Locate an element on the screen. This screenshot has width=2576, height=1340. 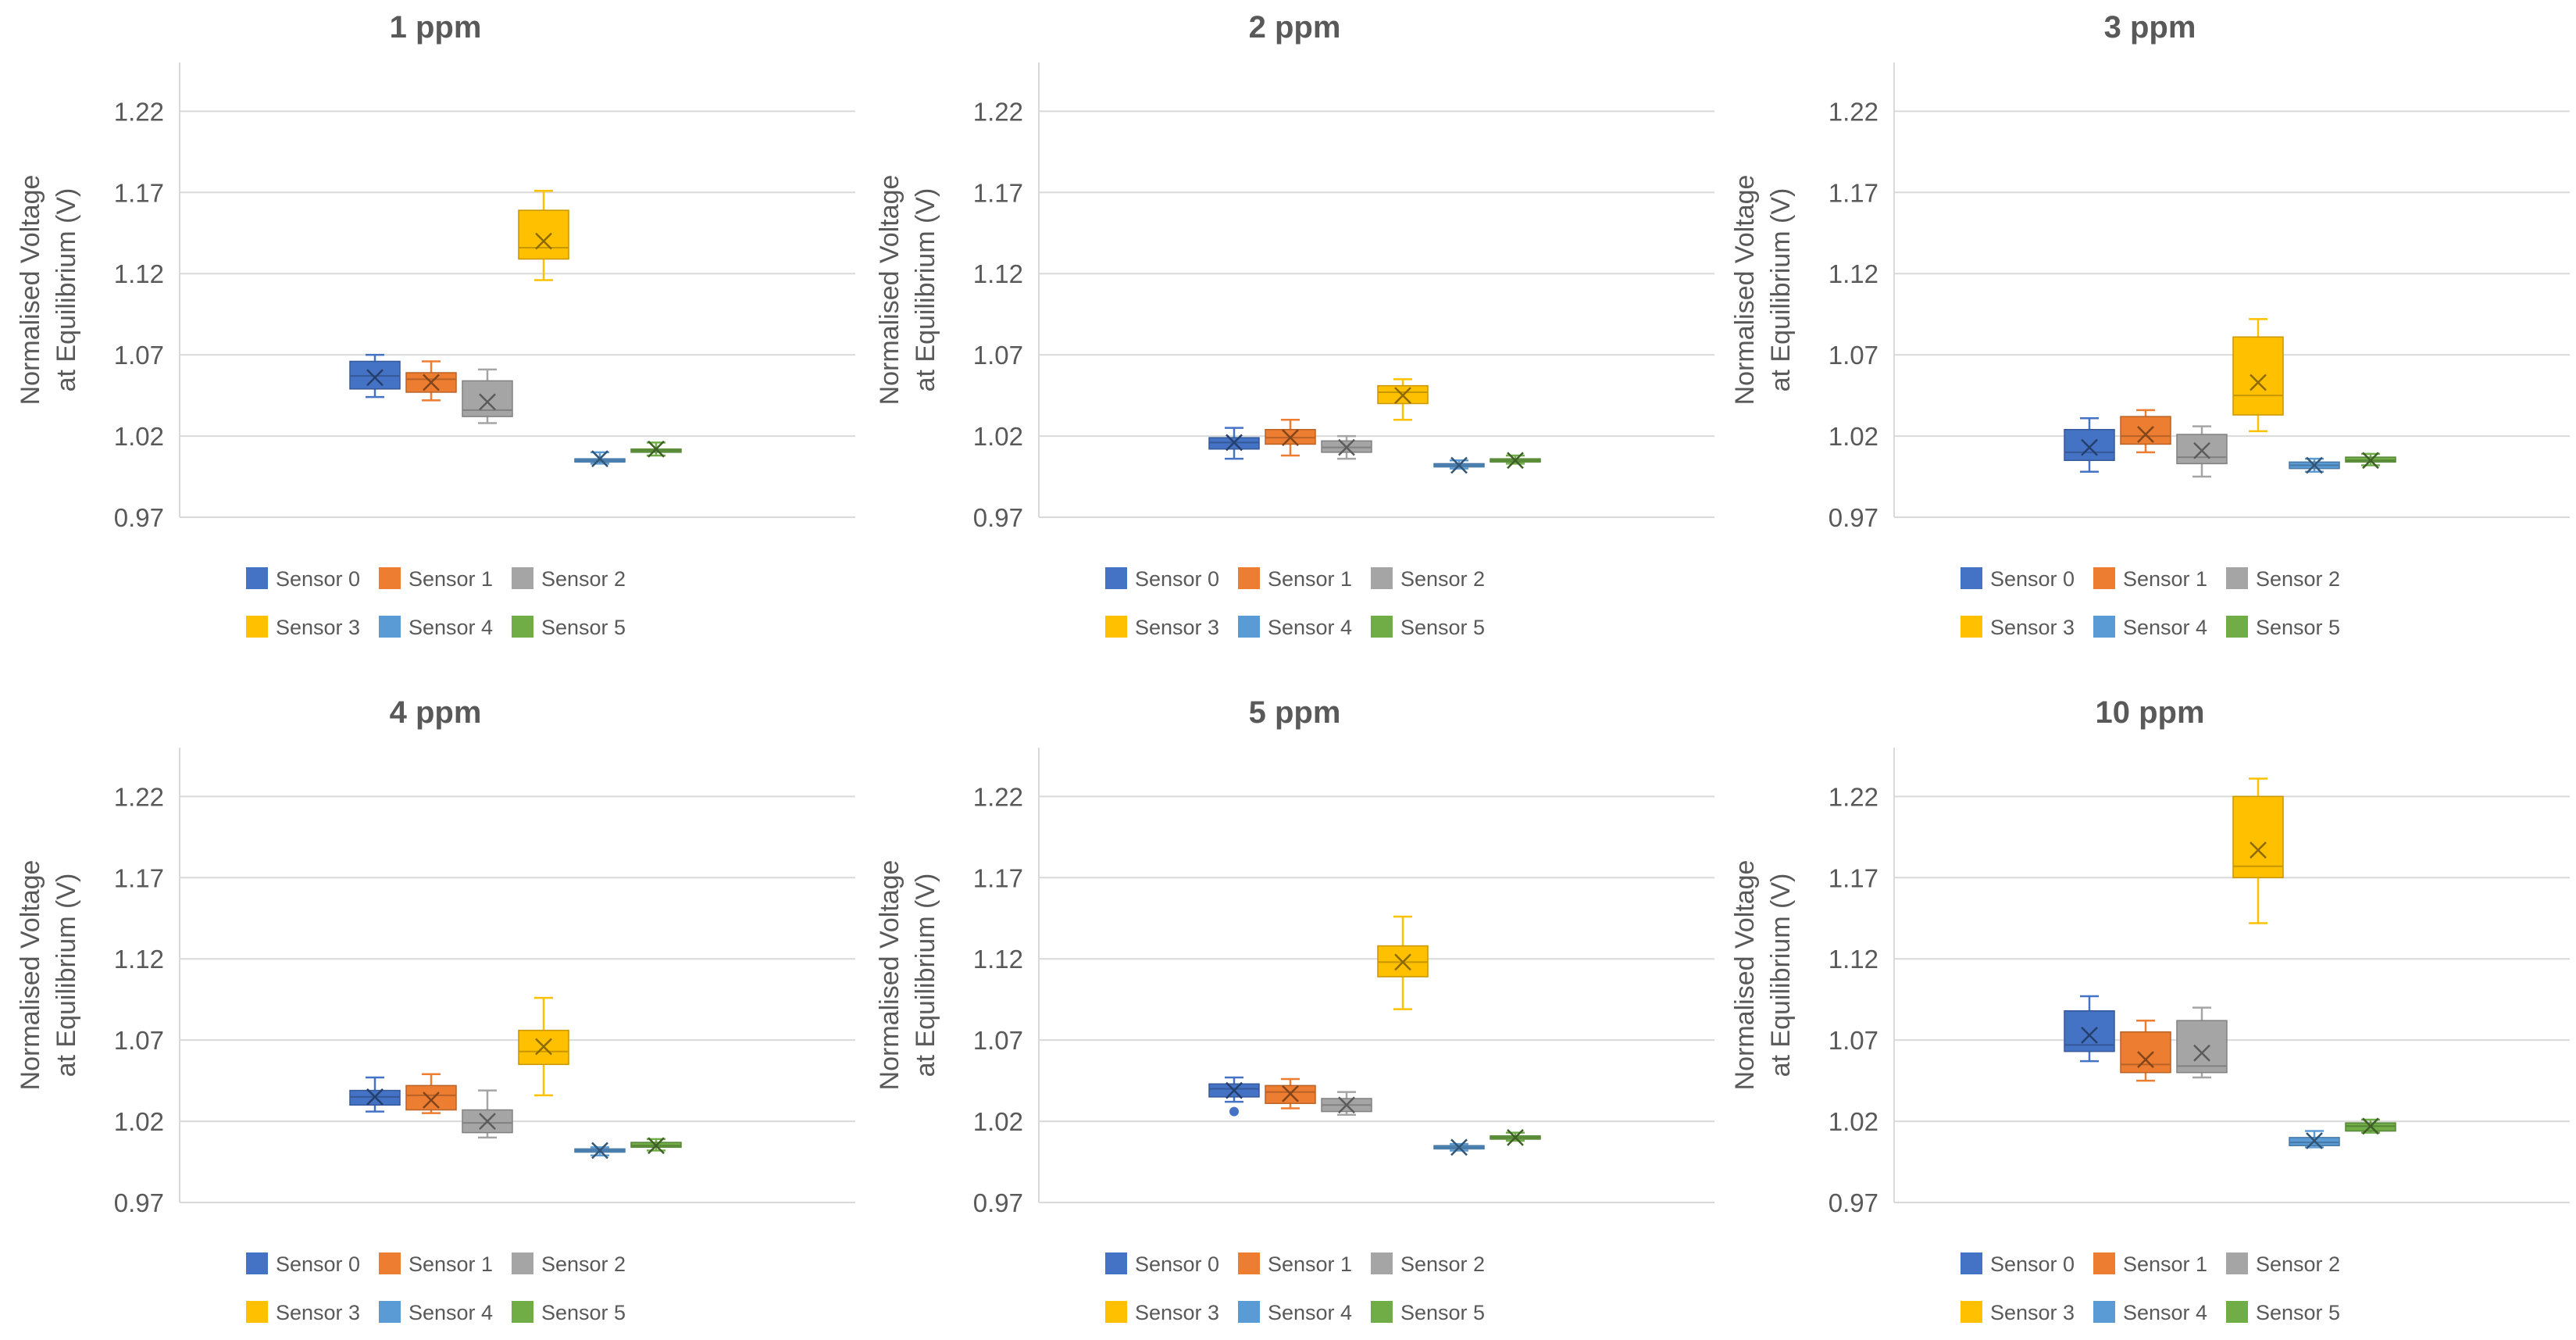
chart-title: 2 ppm is located at coordinates (1295, 27).